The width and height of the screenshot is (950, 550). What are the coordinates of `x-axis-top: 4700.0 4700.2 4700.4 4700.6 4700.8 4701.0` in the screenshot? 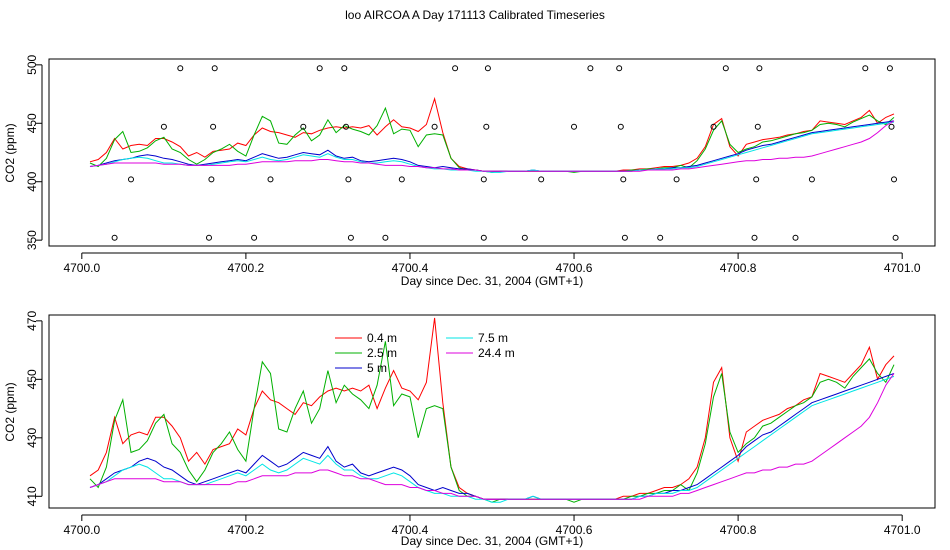 It's located at (492, 263).